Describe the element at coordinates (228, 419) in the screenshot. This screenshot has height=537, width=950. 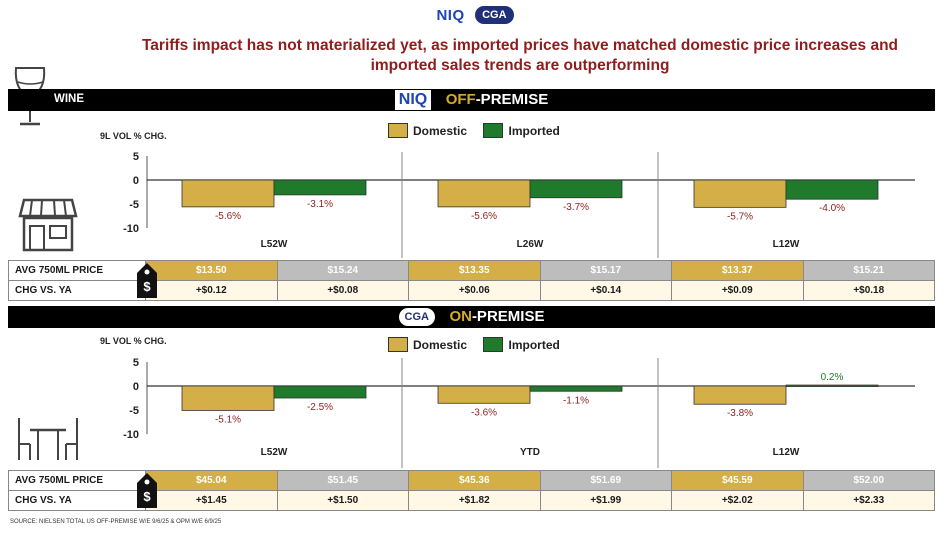
I see `data-label: -5.1%` at that location.